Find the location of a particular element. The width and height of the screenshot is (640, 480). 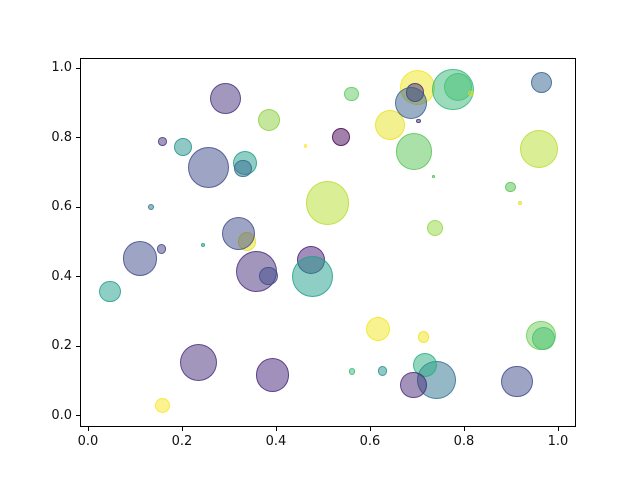

y-axis-tick-label: 0.6 is located at coordinates (61, 206).